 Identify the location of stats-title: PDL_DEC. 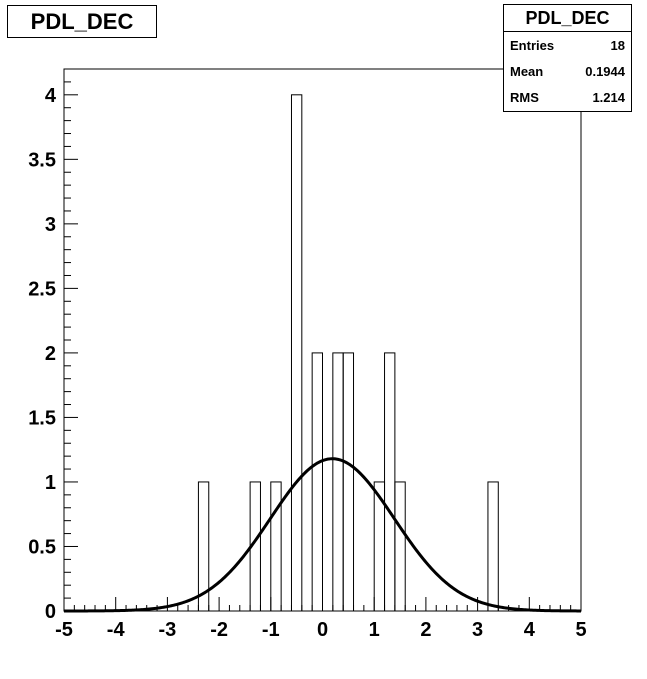
(567, 18).